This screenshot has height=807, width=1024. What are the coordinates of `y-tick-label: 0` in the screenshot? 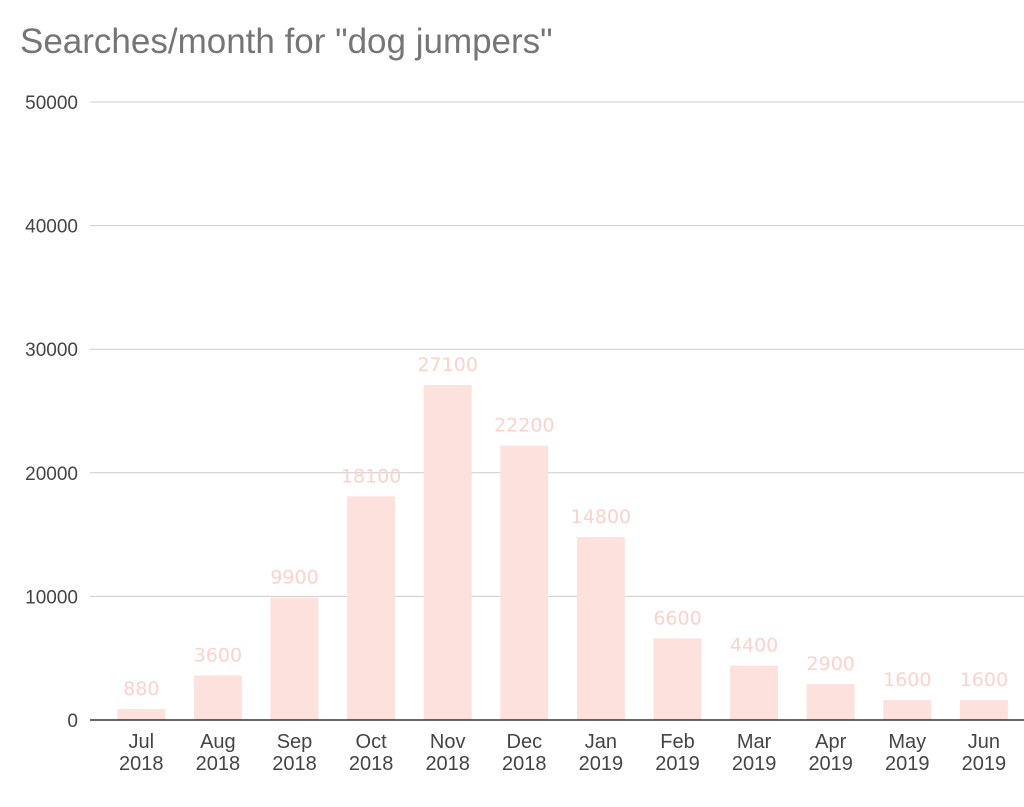 It's located at (72, 721).